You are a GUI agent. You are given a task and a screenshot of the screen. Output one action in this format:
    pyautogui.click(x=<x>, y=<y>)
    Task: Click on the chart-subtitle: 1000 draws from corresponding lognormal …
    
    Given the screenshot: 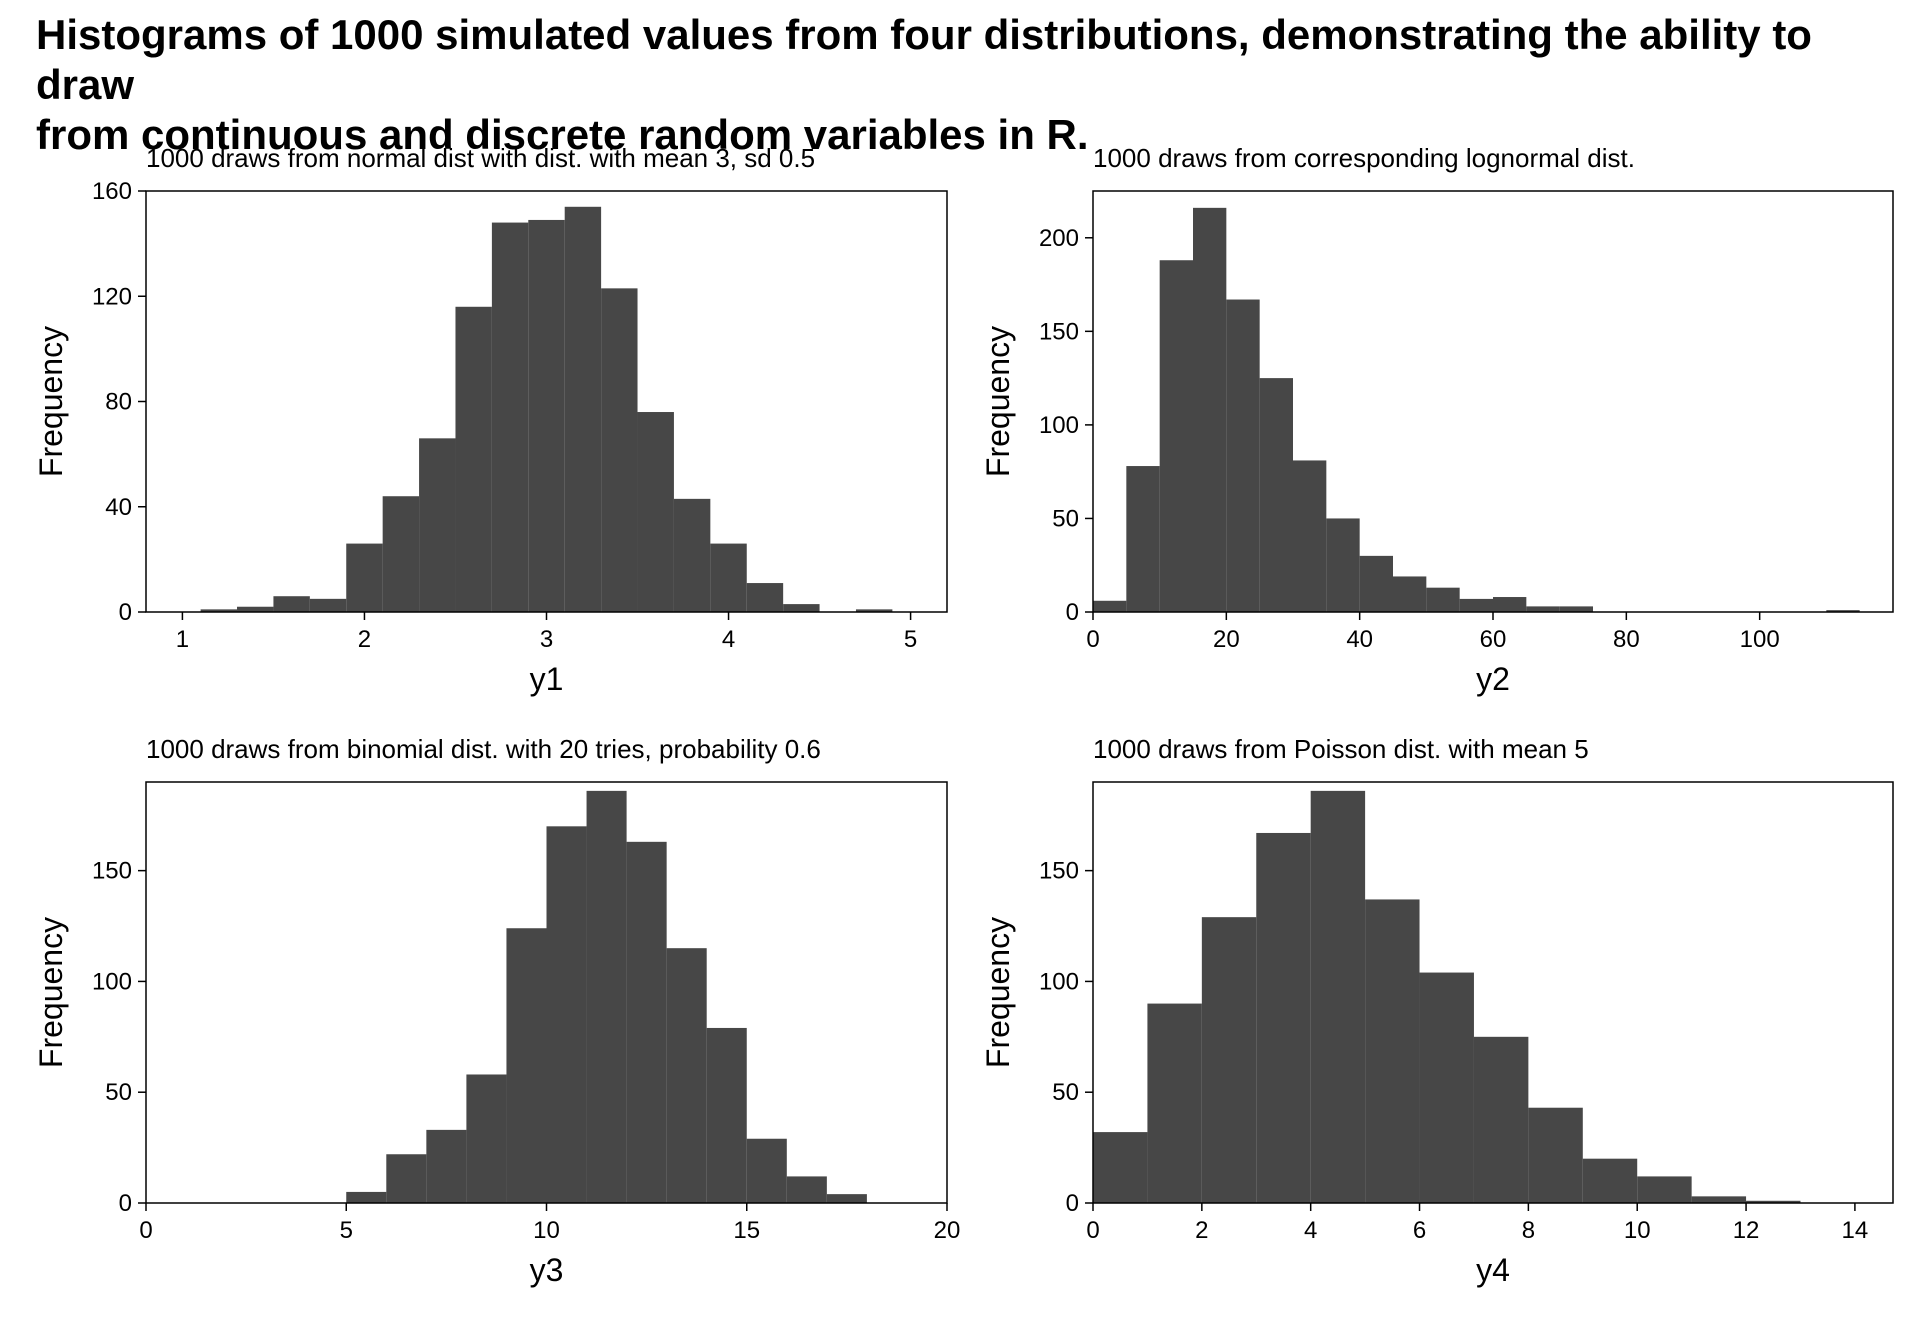 What is the action you would take?
    pyautogui.click(x=1364, y=158)
    